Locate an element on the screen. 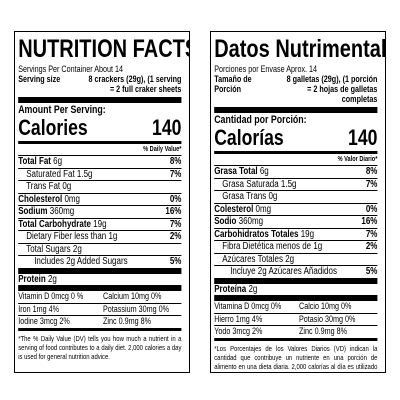 The image size is (400, 400). nutrient-name: Trans Fat is located at coordinates (43, 186).